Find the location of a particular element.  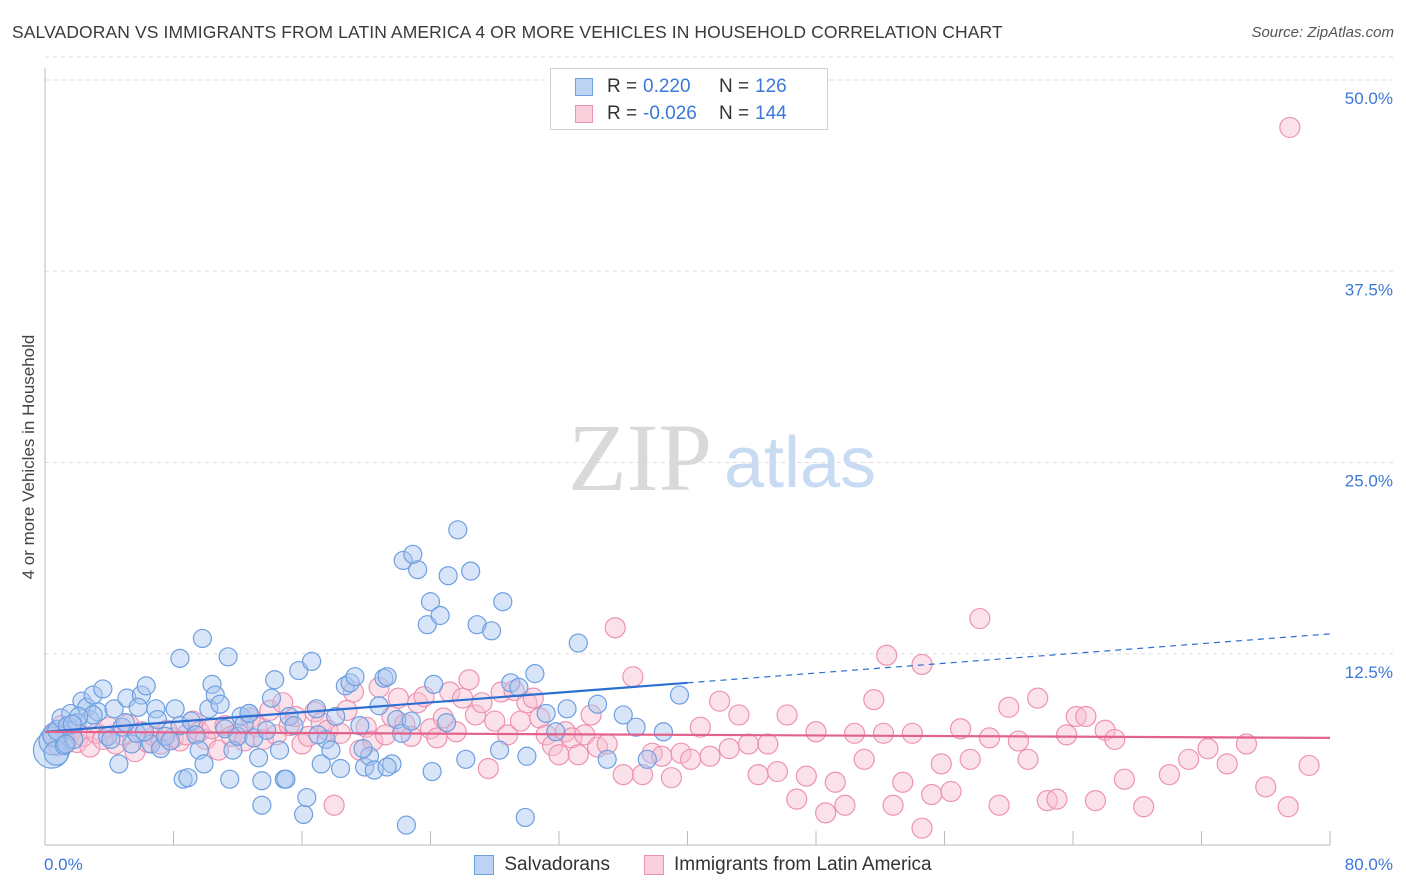

legend-r-value: 0.220 is located at coordinates (667, 86).